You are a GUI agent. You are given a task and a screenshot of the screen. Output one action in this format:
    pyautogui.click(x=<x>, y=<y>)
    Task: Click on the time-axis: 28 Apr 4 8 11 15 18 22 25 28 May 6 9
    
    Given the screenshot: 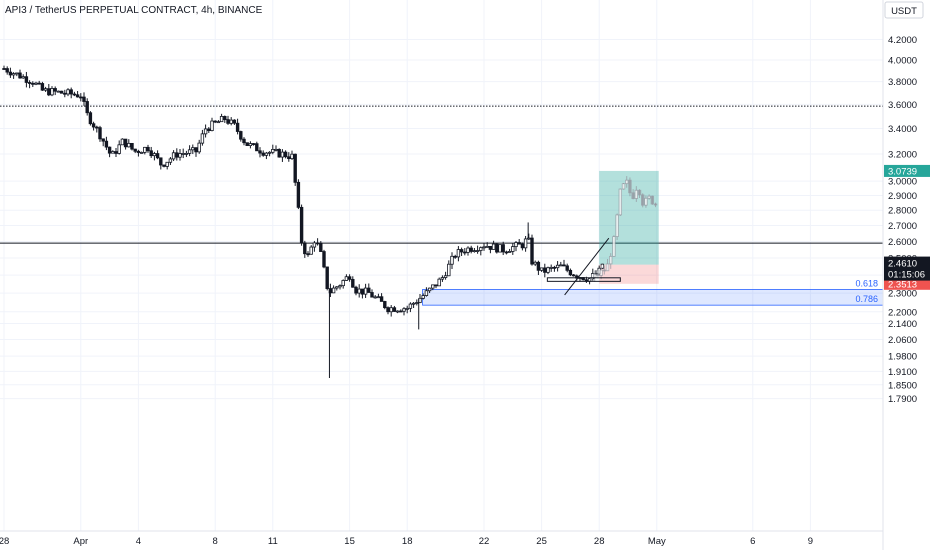 What is the action you would take?
    pyautogui.click(x=406, y=541)
    